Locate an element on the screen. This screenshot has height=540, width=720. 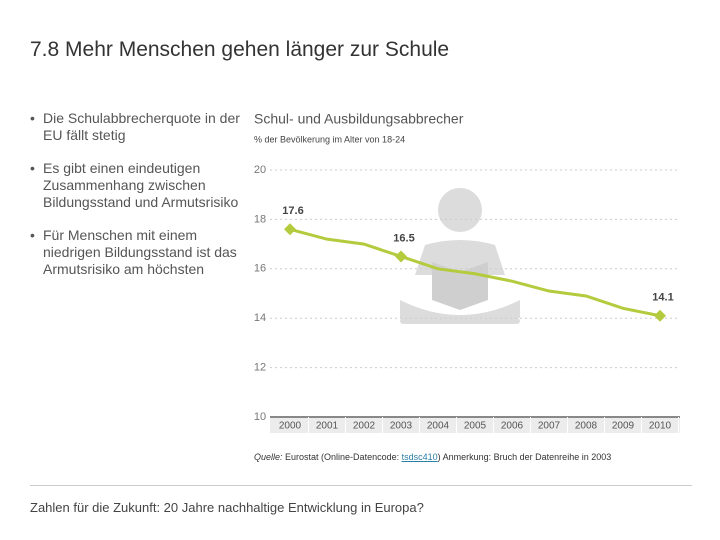
x-tick-label: 2005 is located at coordinates (475, 426).